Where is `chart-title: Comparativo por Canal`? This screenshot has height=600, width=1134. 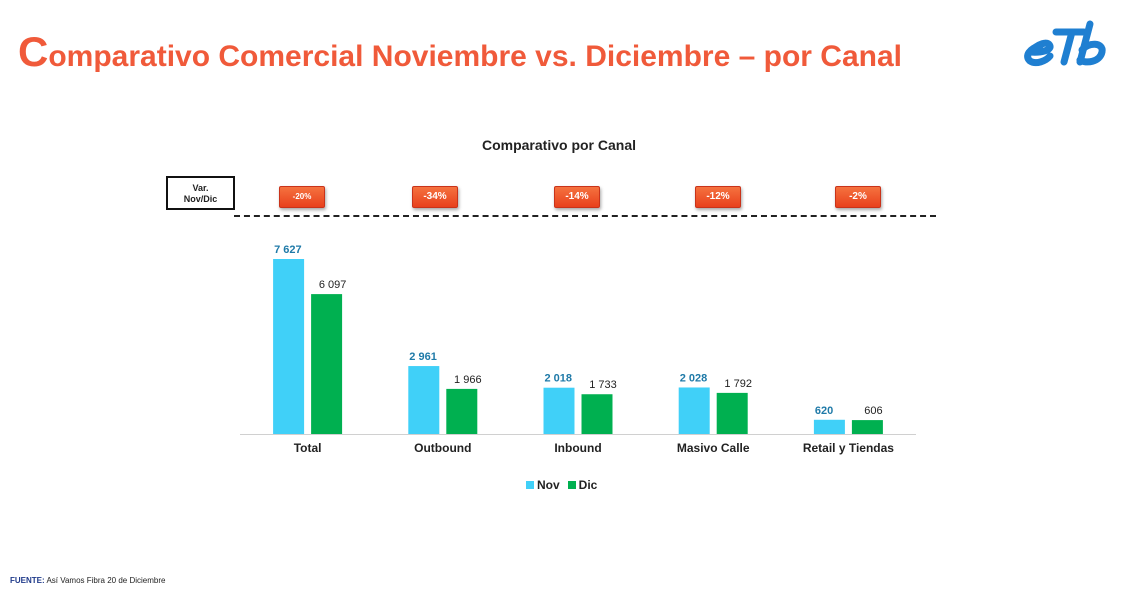 chart-title: Comparativo por Canal is located at coordinates (559, 145).